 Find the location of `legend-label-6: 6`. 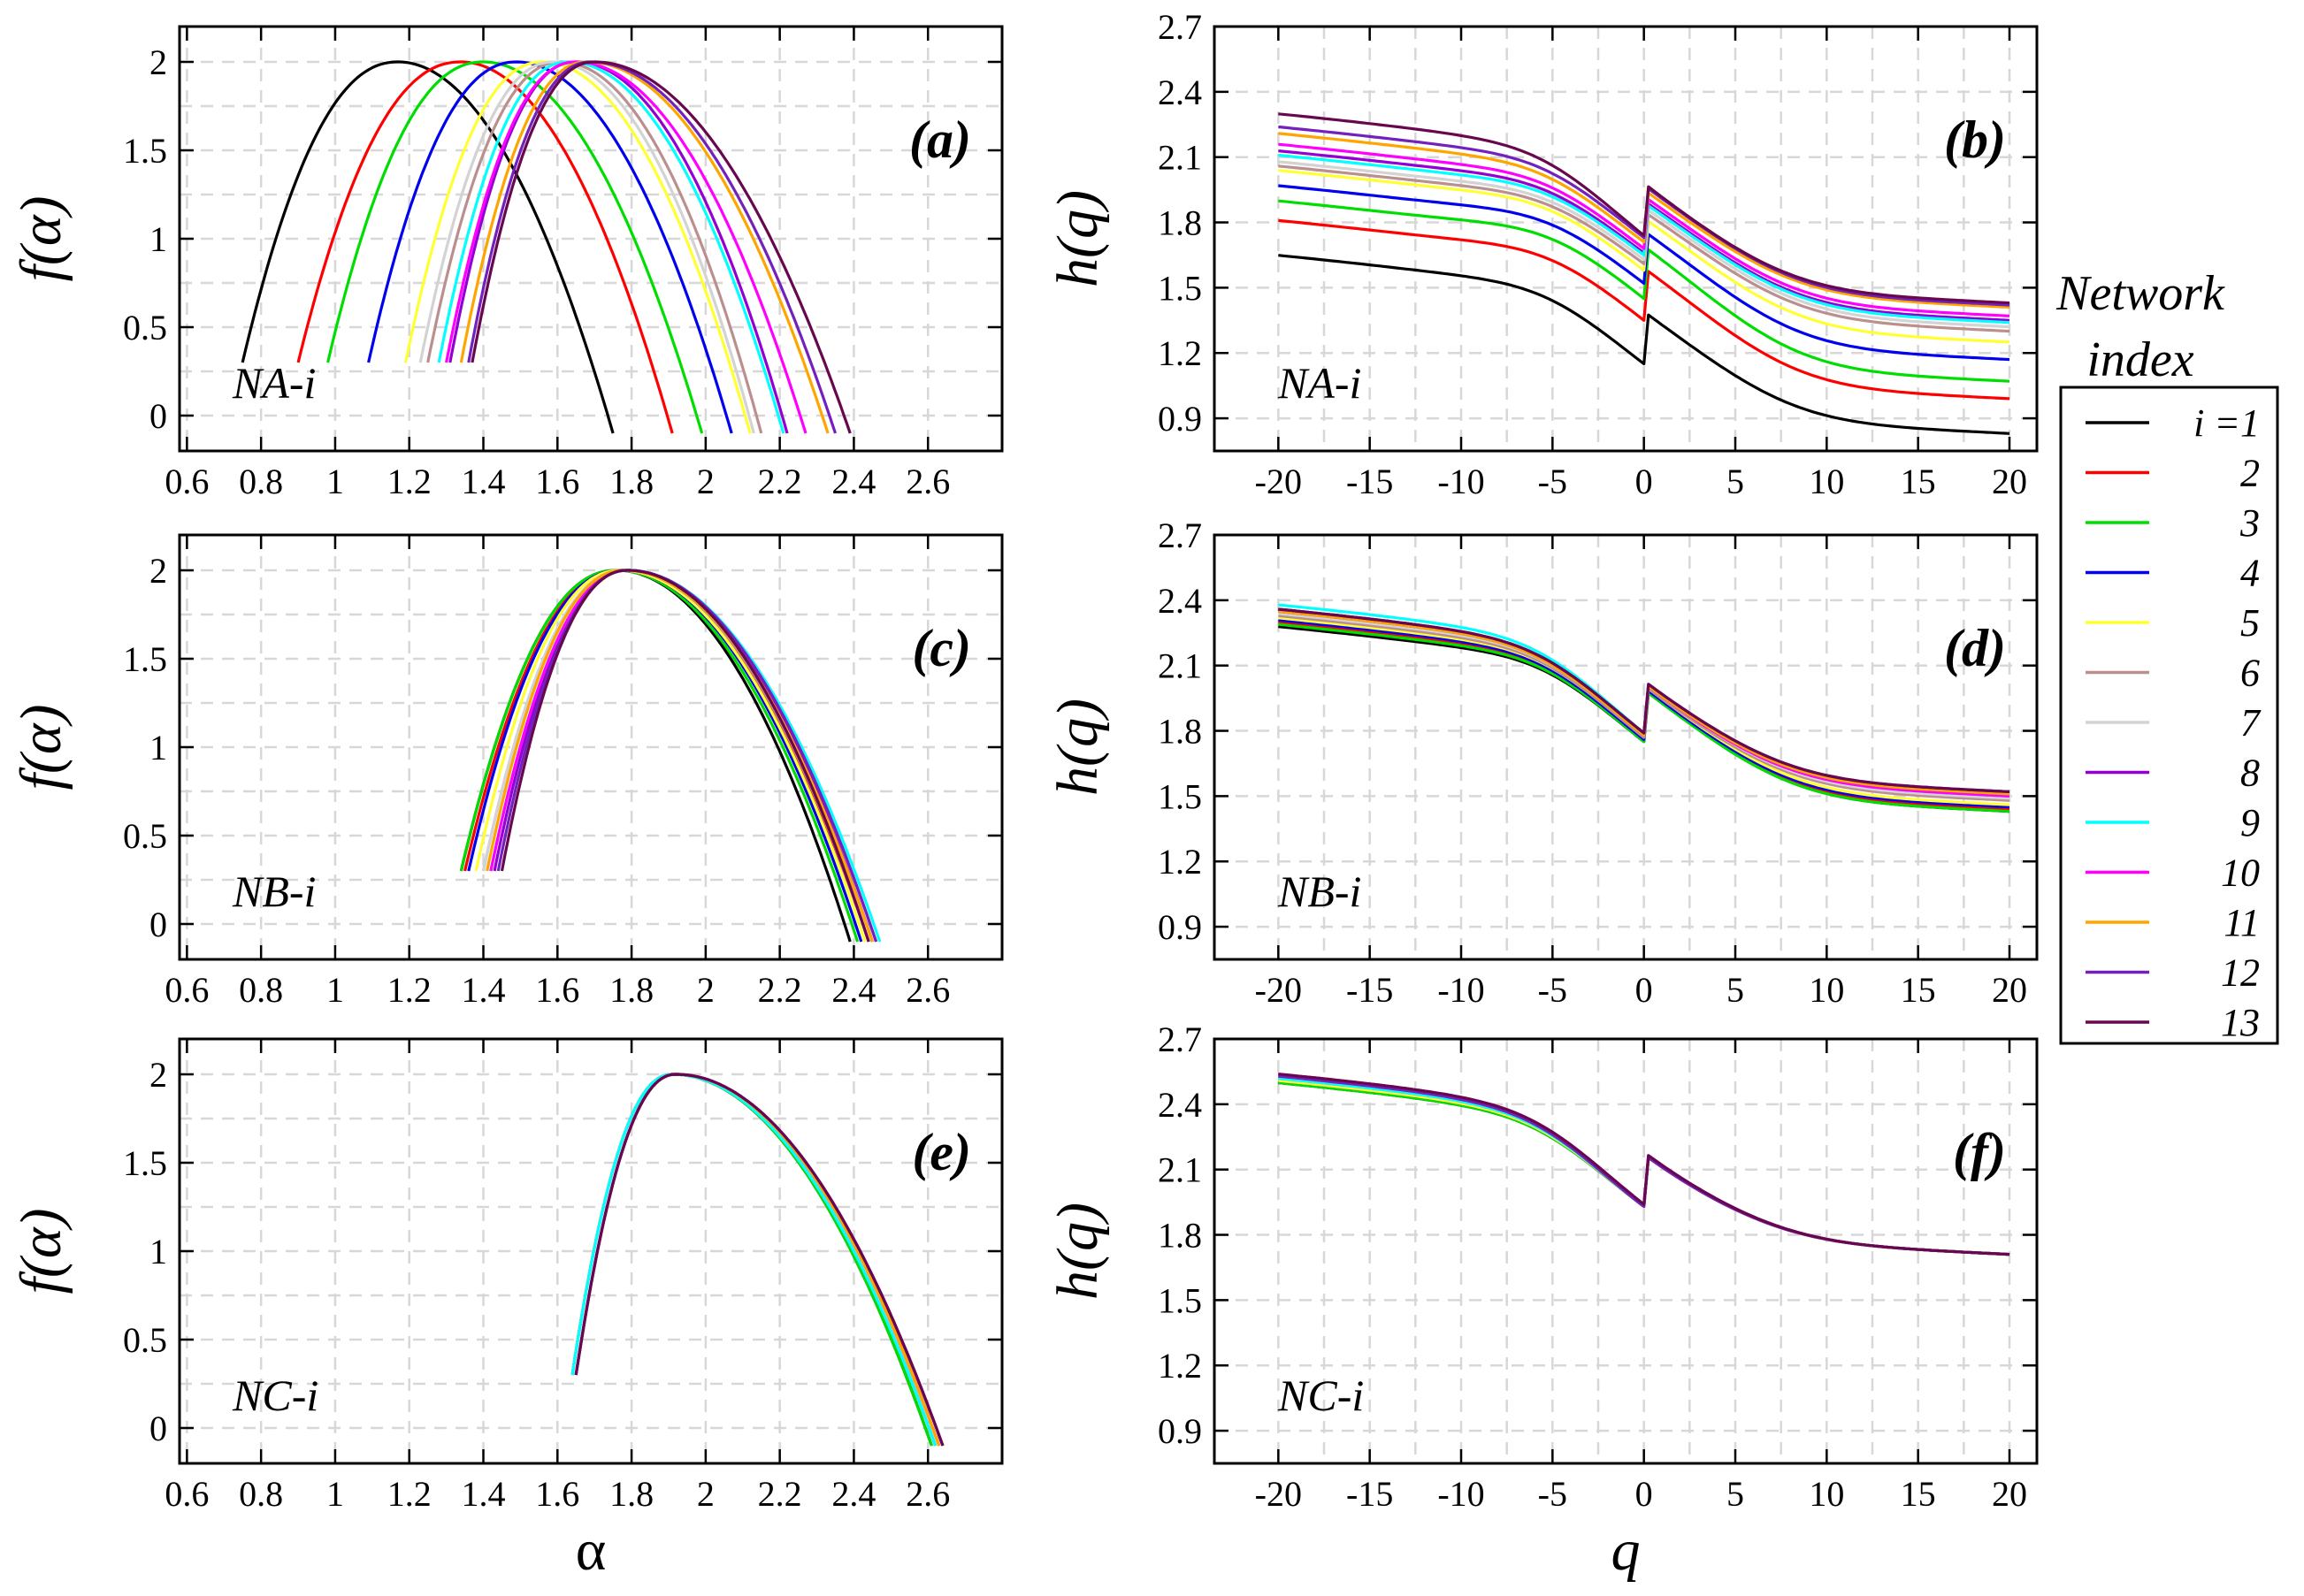

legend-label-6: 6 is located at coordinates (2250, 673).